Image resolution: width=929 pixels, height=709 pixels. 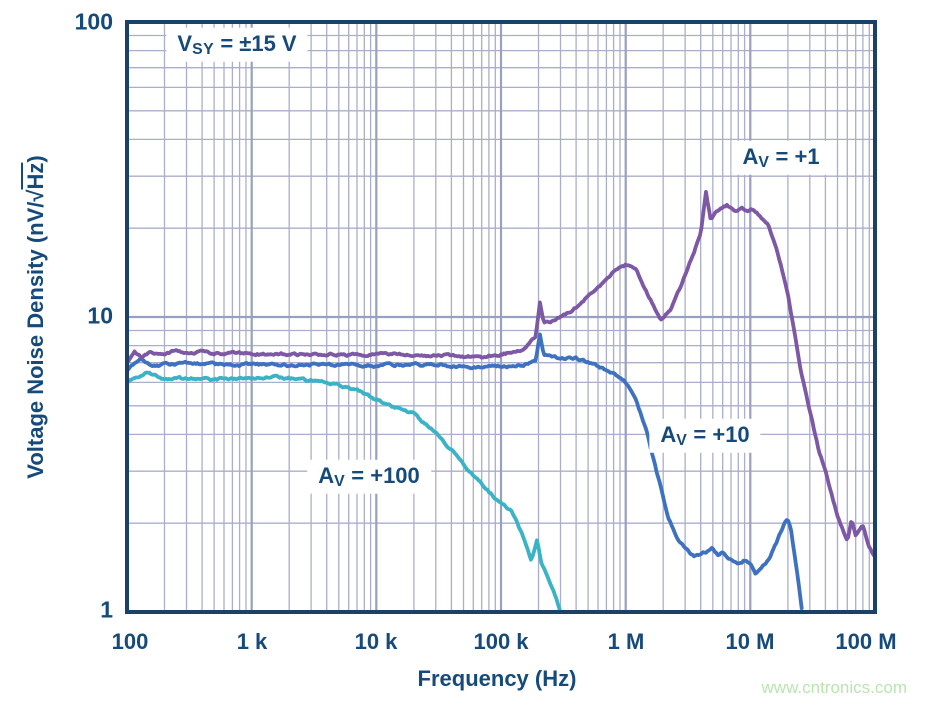 What do you see at coordinates (130, 641) in the screenshot?
I see `x-tick-100: 100` at bounding box center [130, 641].